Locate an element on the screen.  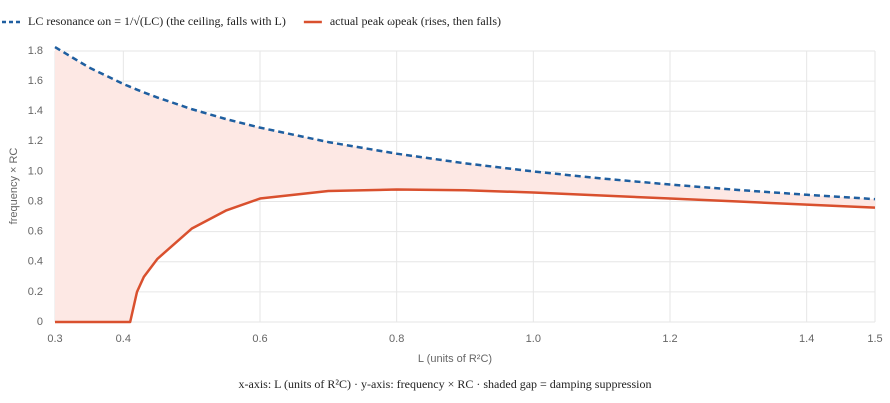
legend-label: actual peak ωpeak (rises, then falls) is located at coordinates (415, 21).